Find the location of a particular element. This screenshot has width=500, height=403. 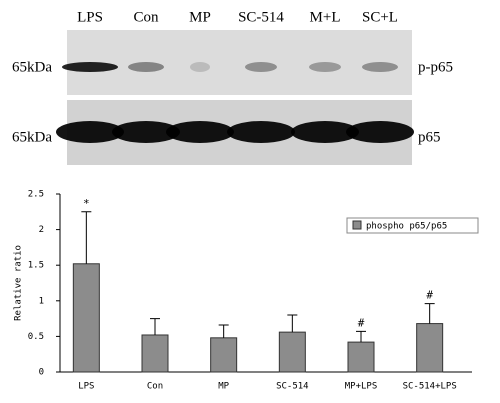

legend is located at coordinates (412, 225).